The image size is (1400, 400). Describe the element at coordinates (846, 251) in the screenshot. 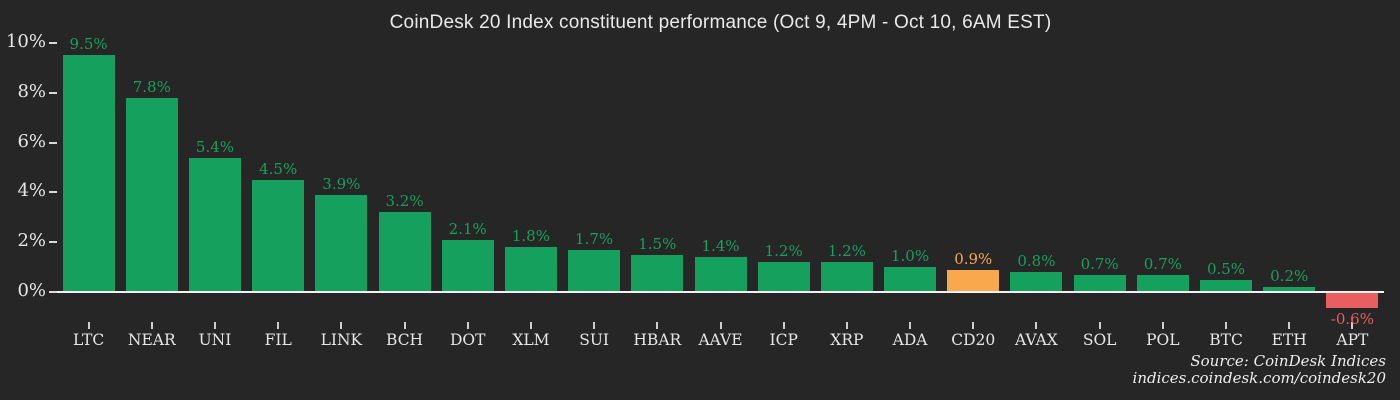

I see `bar-value-label: 1.2%` at that location.